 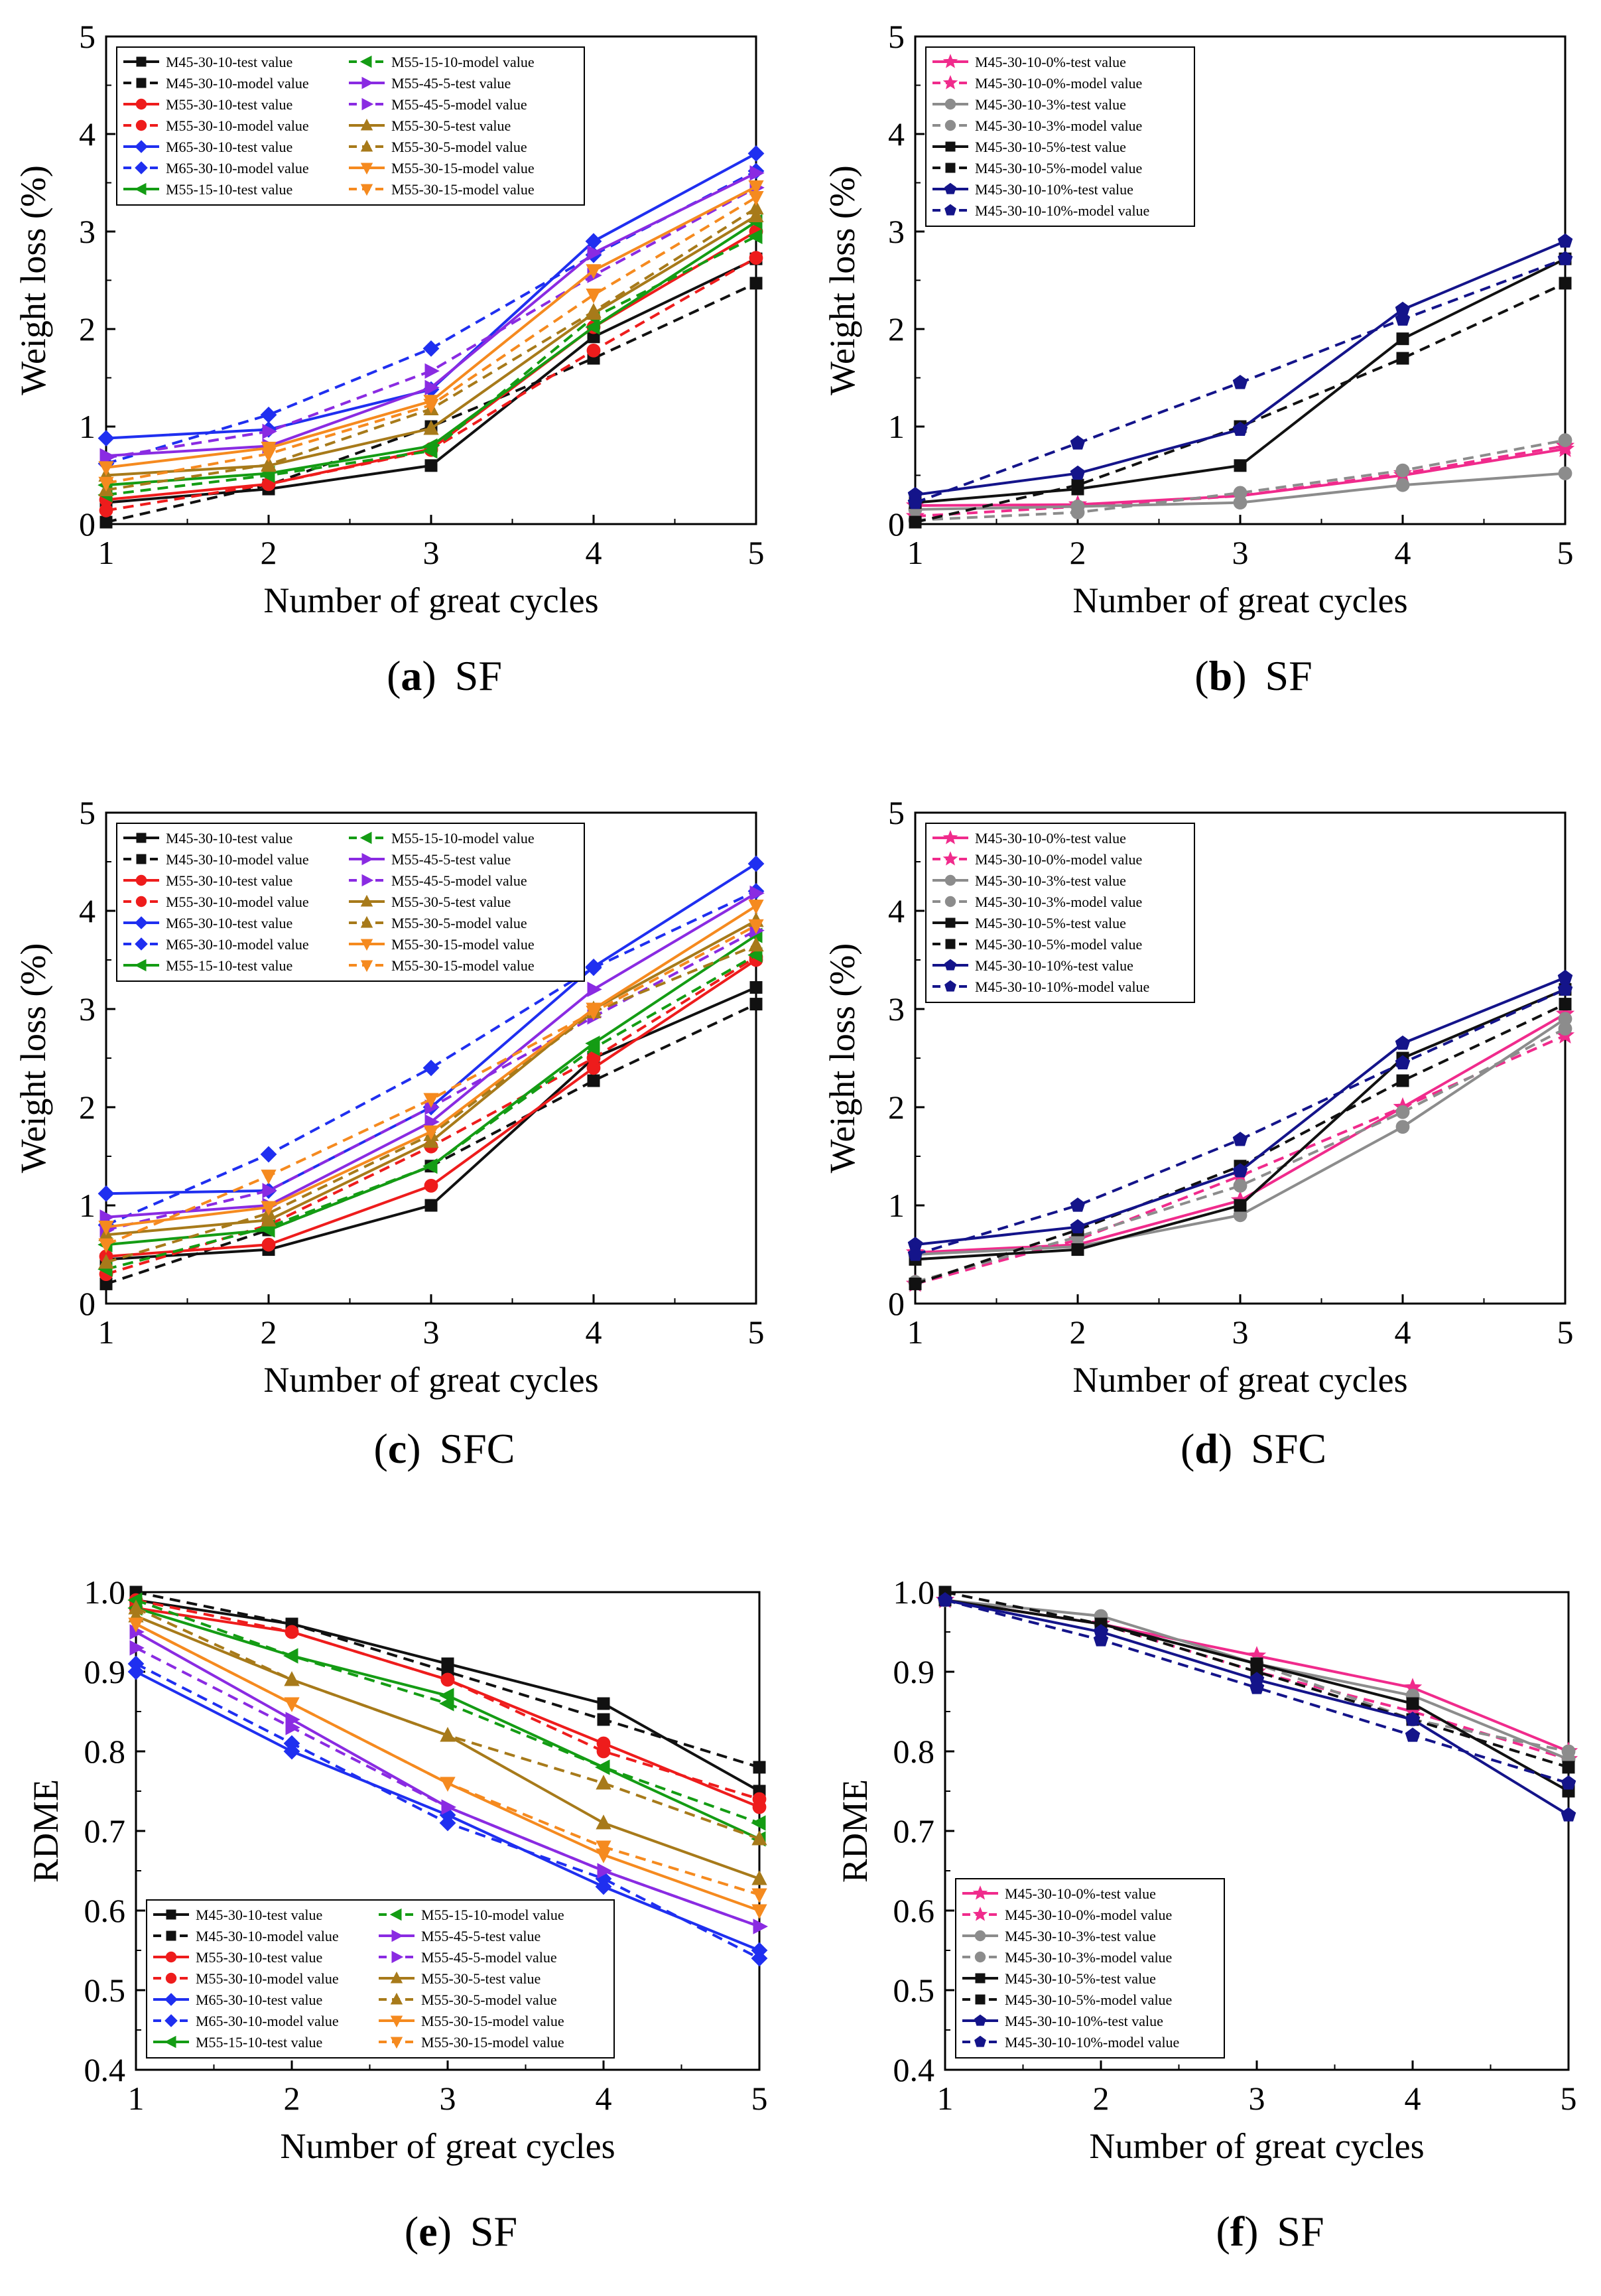 I want to click on y-axis-title: Weight loss (%), so click(x=842, y=1058).